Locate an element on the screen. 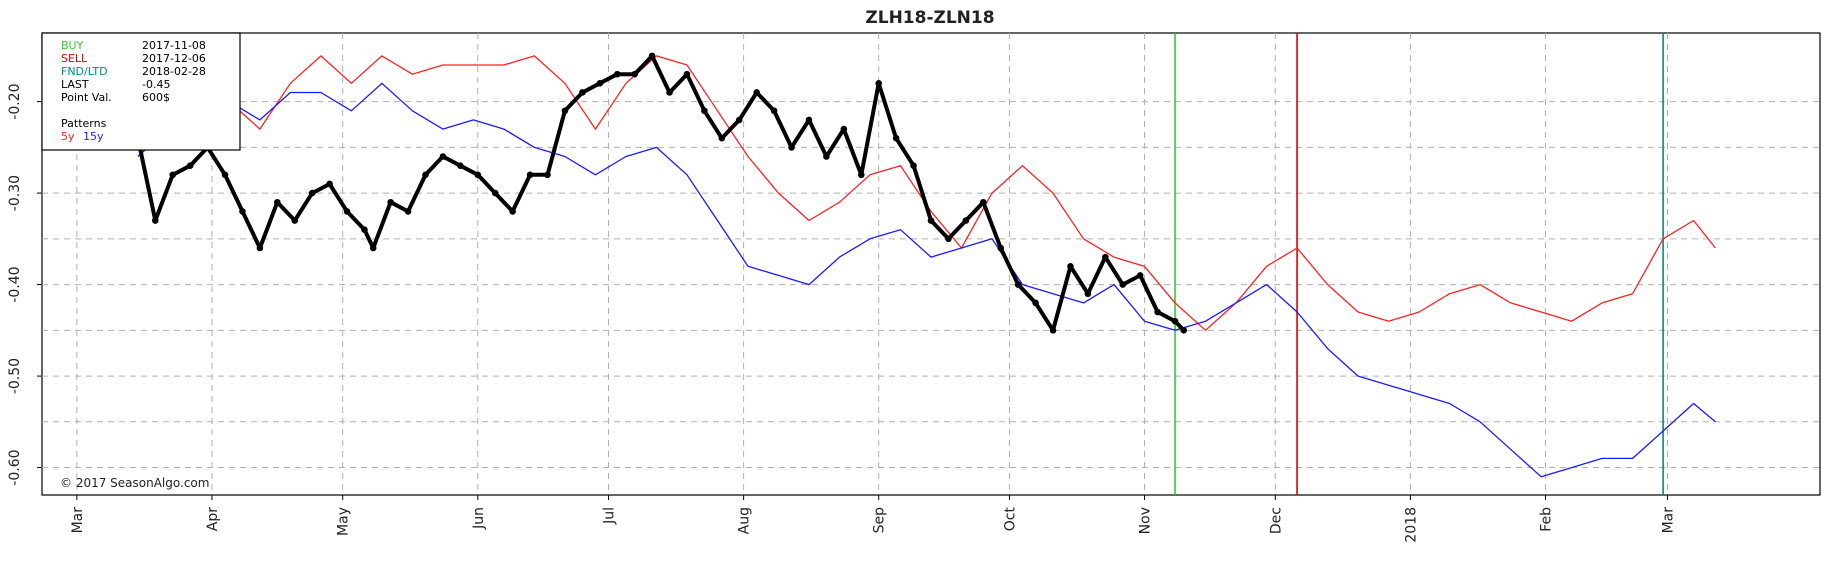  x-tick-label: Sep is located at coordinates (880, 520).